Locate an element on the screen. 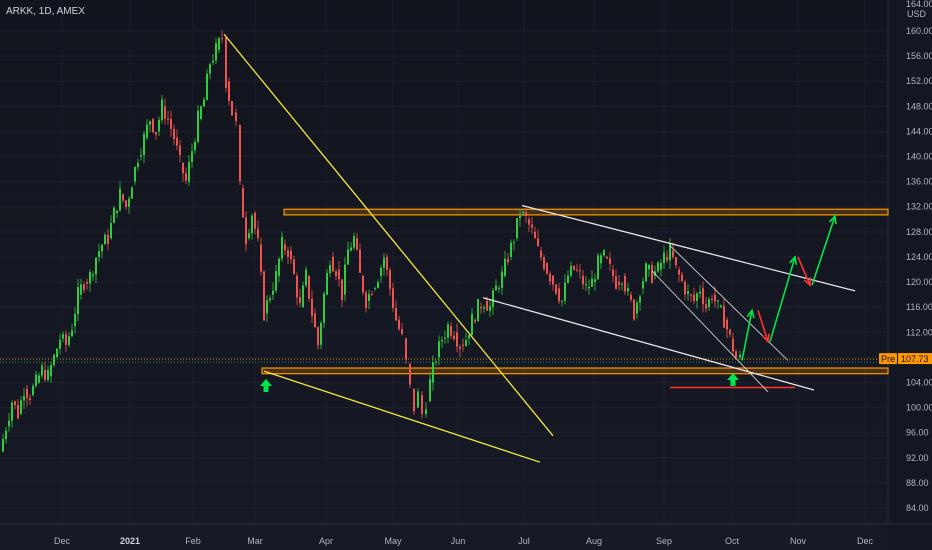 The width and height of the screenshot is (932, 550). x-tick-label: Oct is located at coordinates (732, 541).